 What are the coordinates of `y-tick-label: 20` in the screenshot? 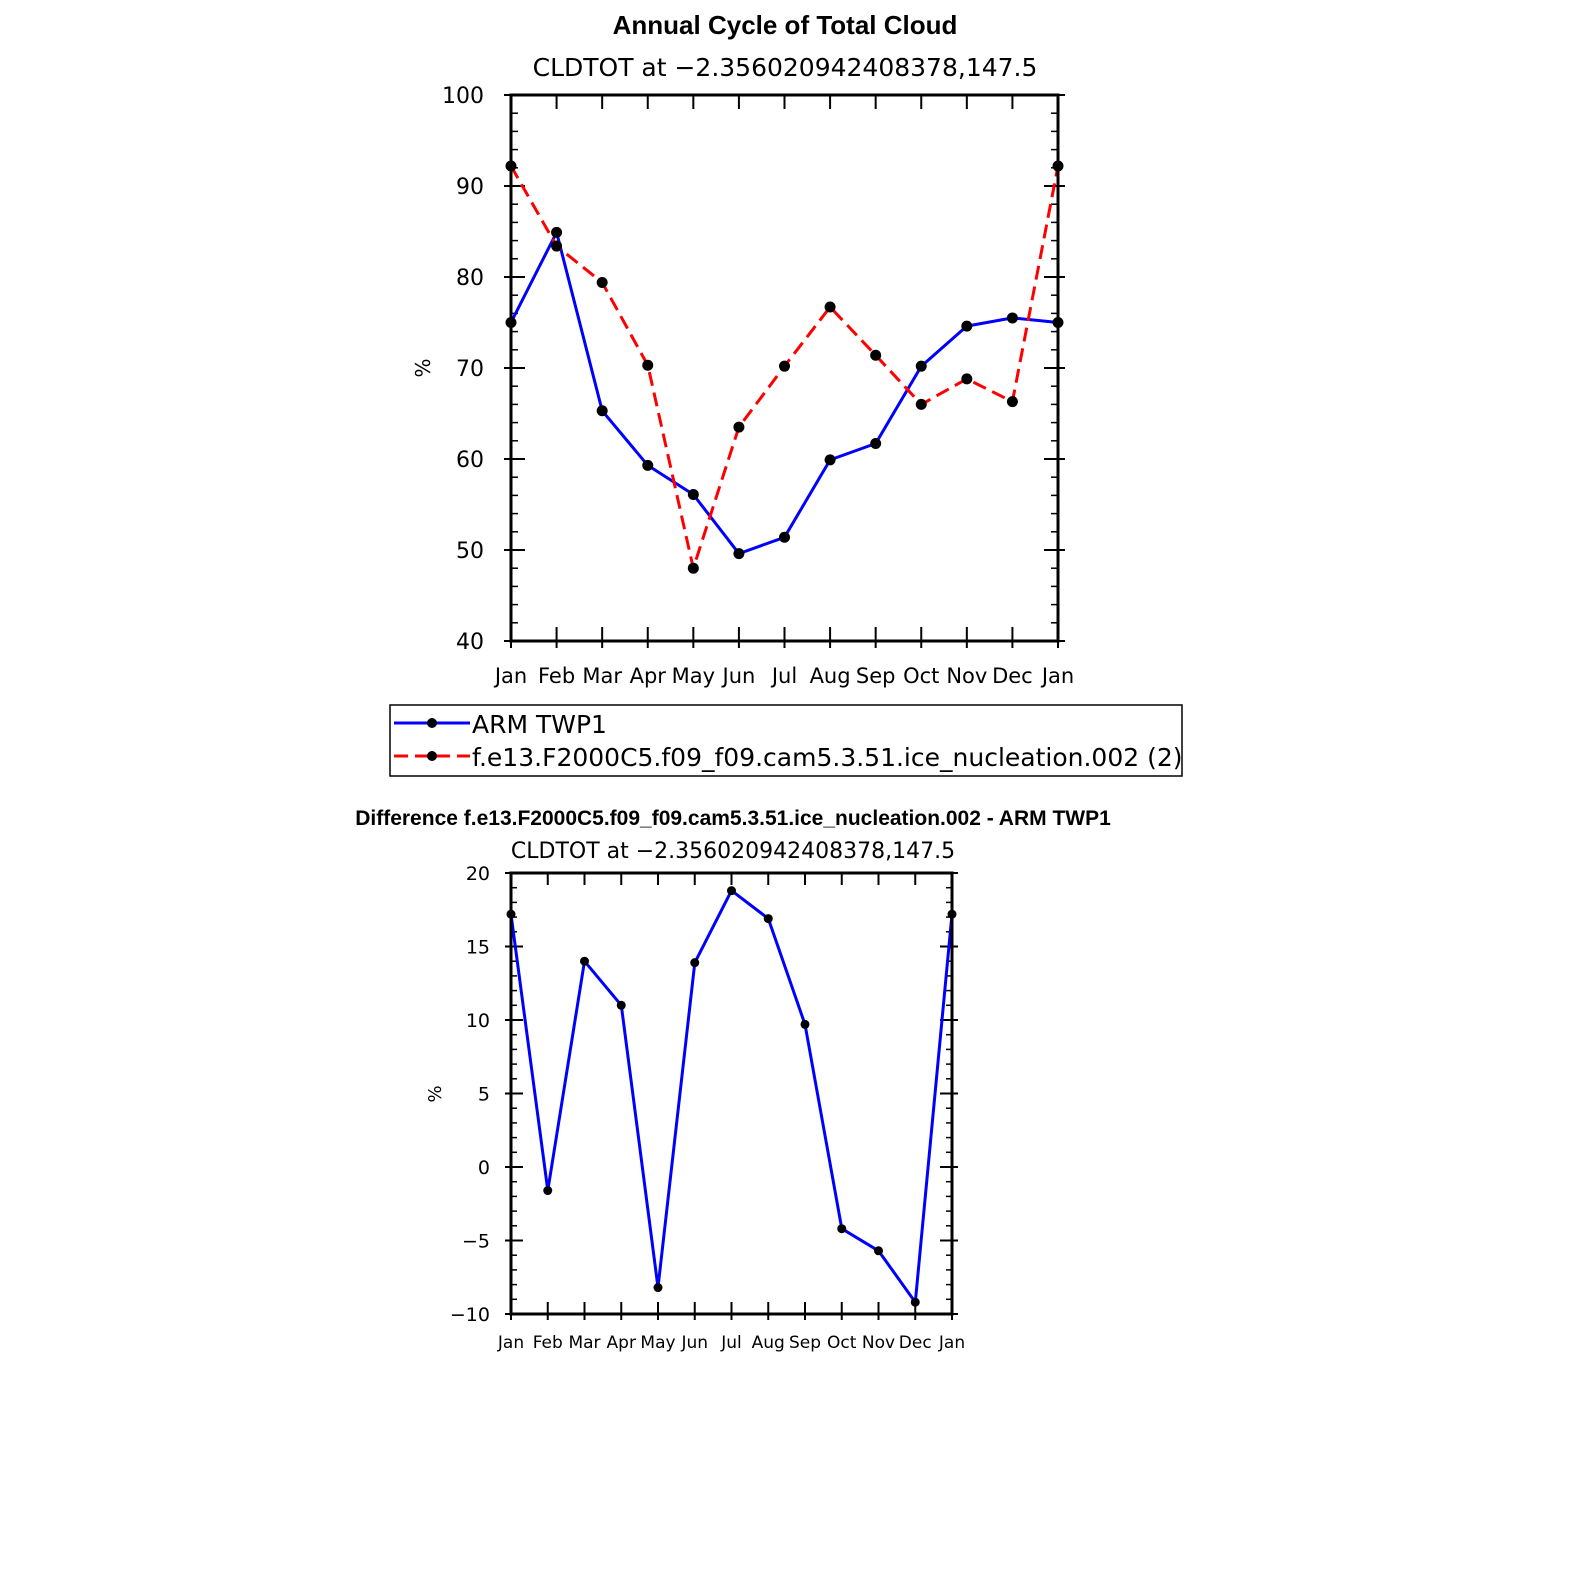 It's located at (478, 874).